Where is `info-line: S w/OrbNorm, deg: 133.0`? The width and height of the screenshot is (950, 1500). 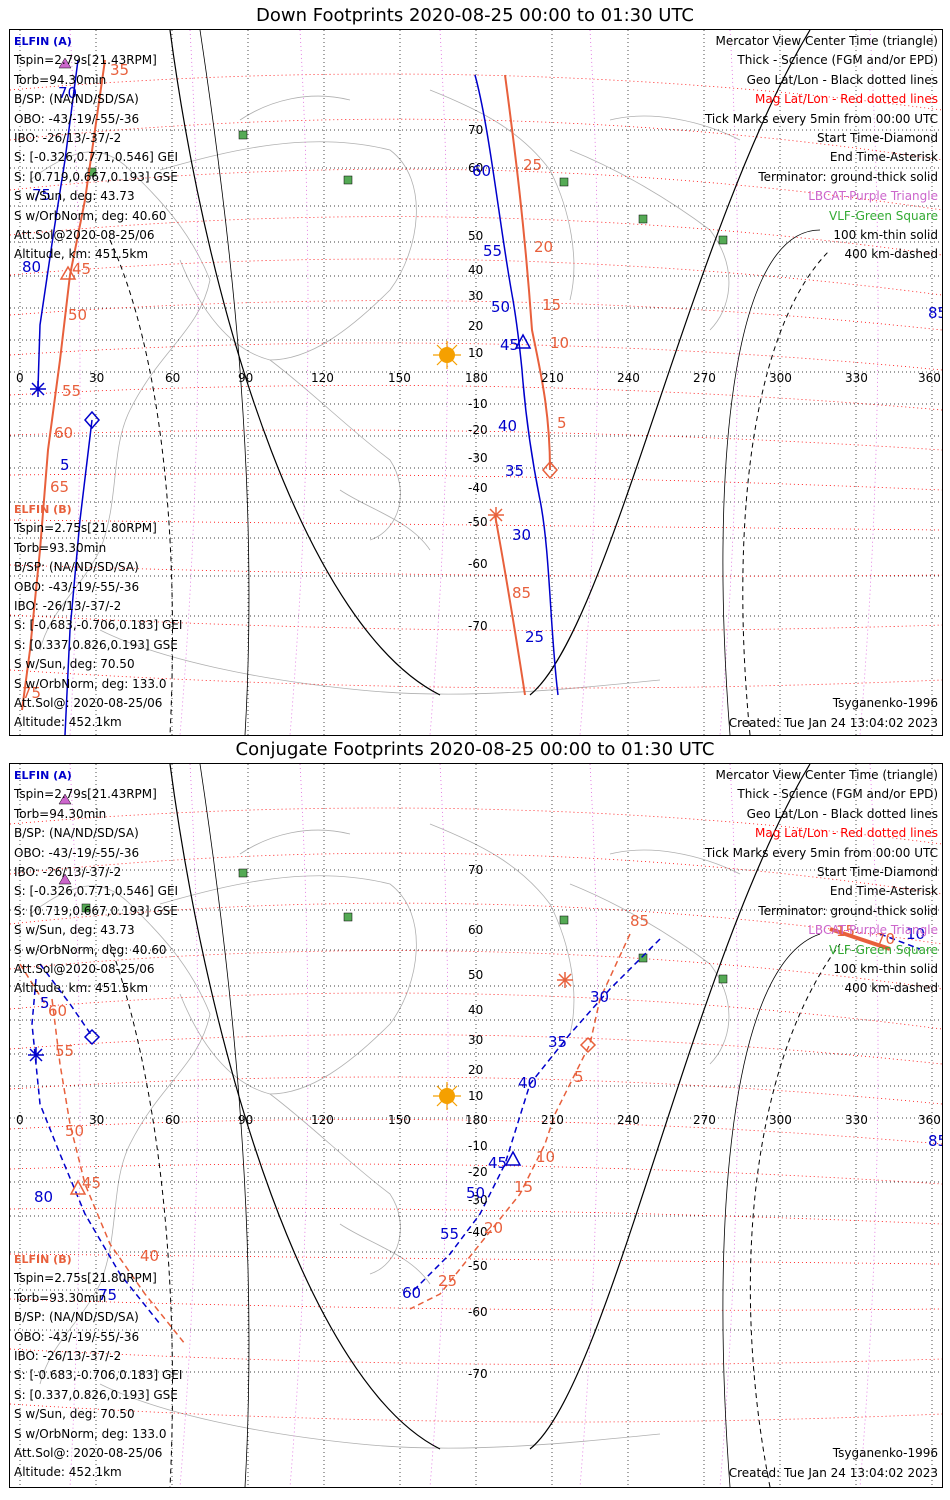
info-line: S w/OrbNorm, deg: 133.0 is located at coordinates (90, 683).